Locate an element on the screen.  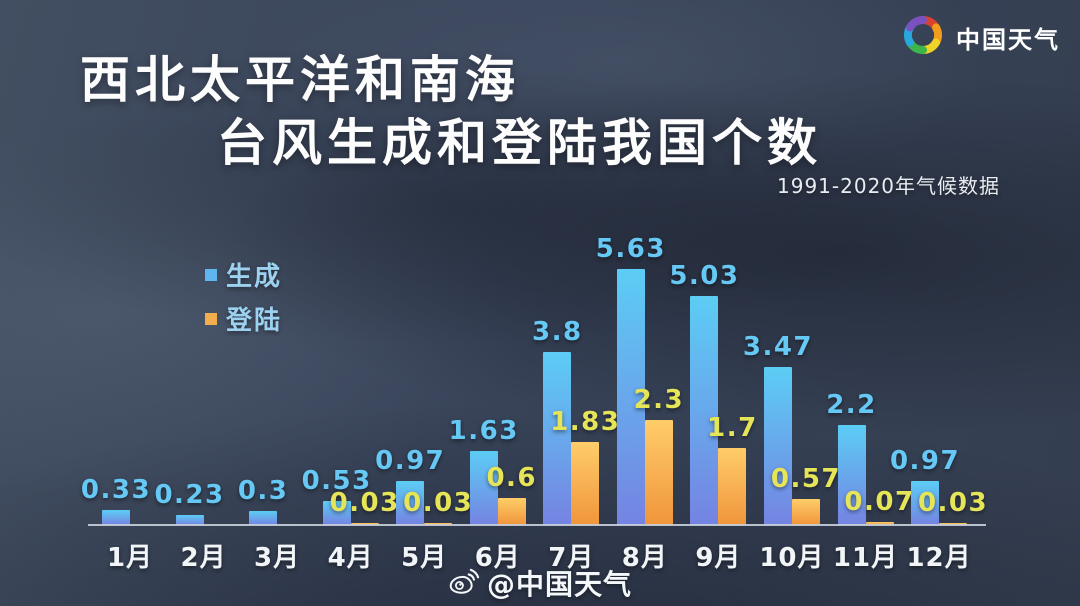
legend-item-generated: 生成 is located at coordinates (243, 274).